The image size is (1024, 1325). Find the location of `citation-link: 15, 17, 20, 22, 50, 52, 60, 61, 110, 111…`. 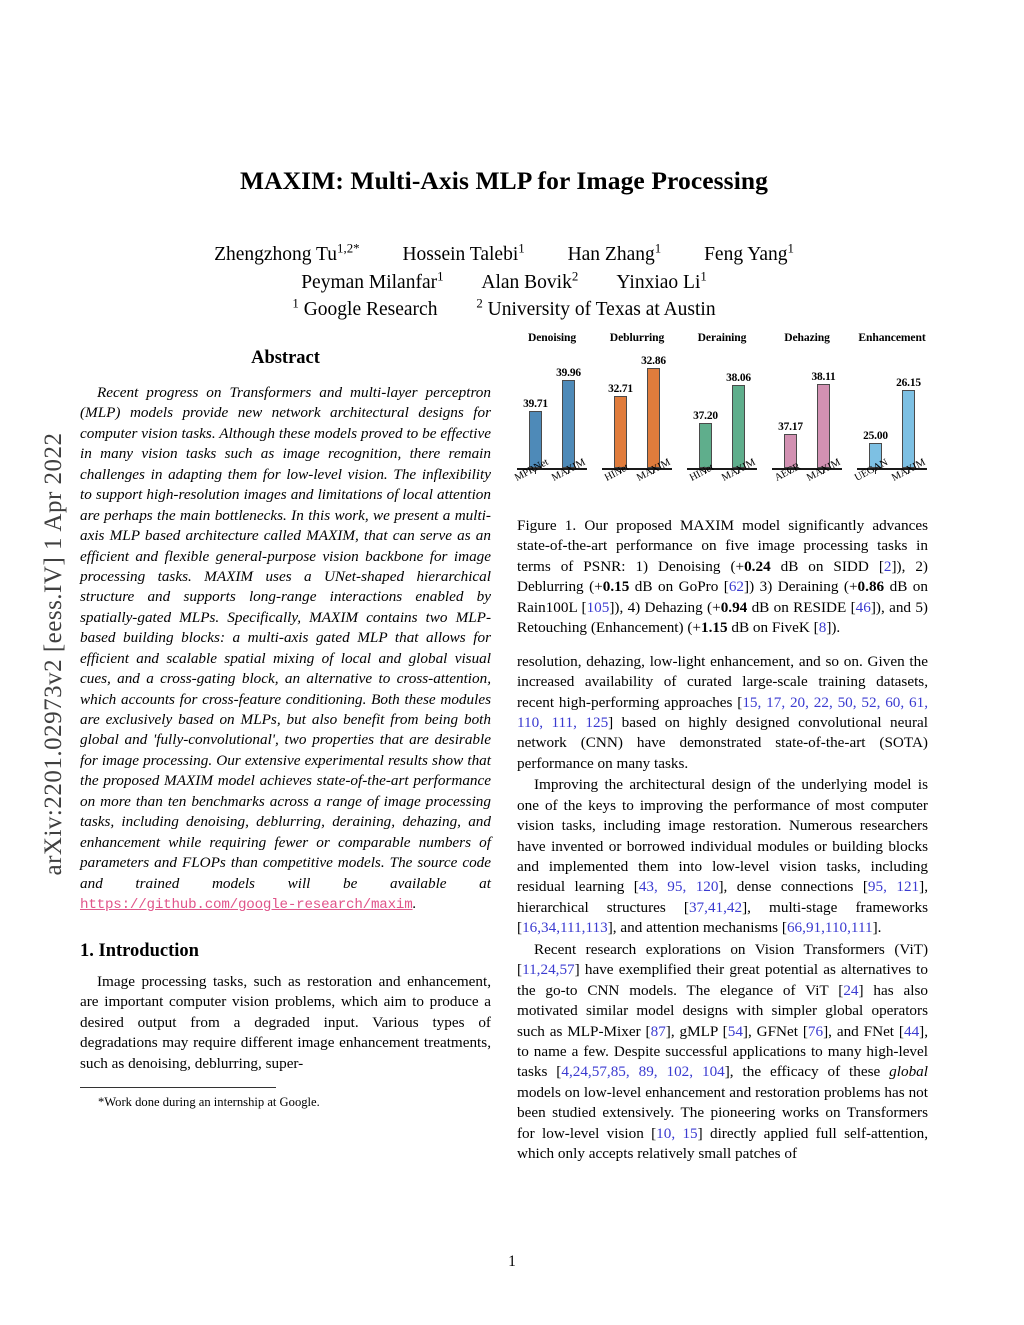

citation-link: 15, 17, 20, 22, 50, 52, 60, 61, 110, 111… is located at coordinates (722, 712).